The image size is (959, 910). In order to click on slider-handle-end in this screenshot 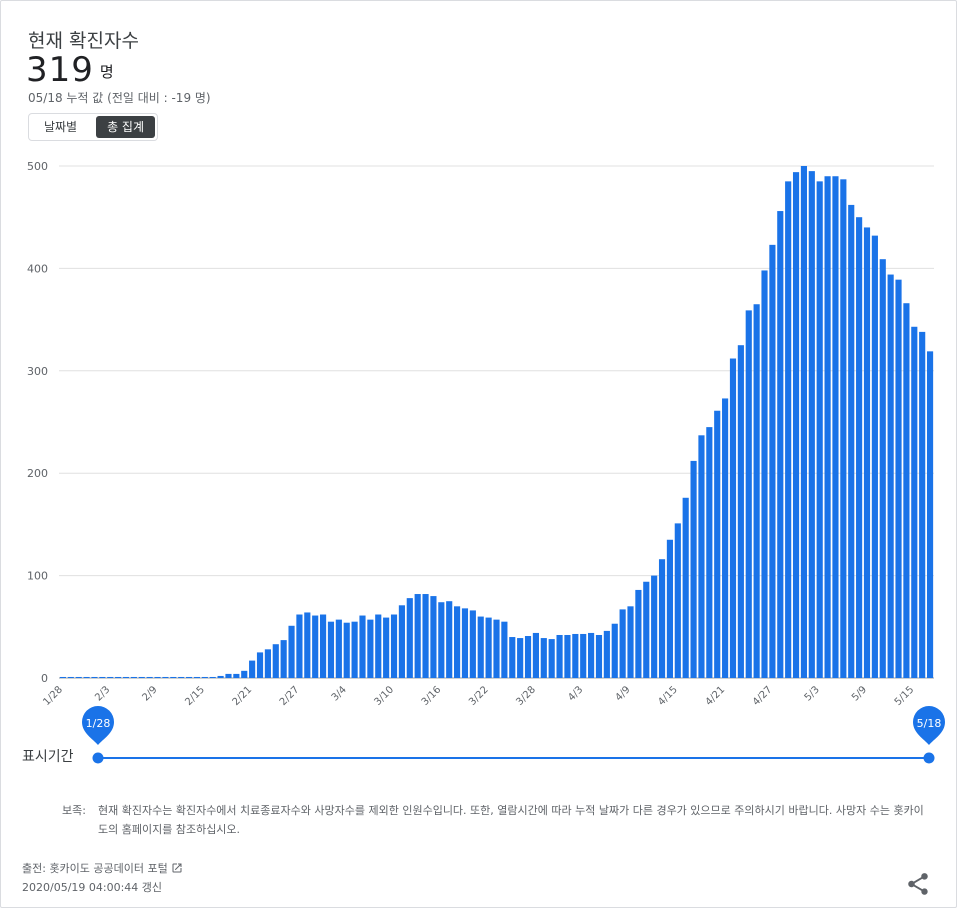, I will do `click(929, 758)`.